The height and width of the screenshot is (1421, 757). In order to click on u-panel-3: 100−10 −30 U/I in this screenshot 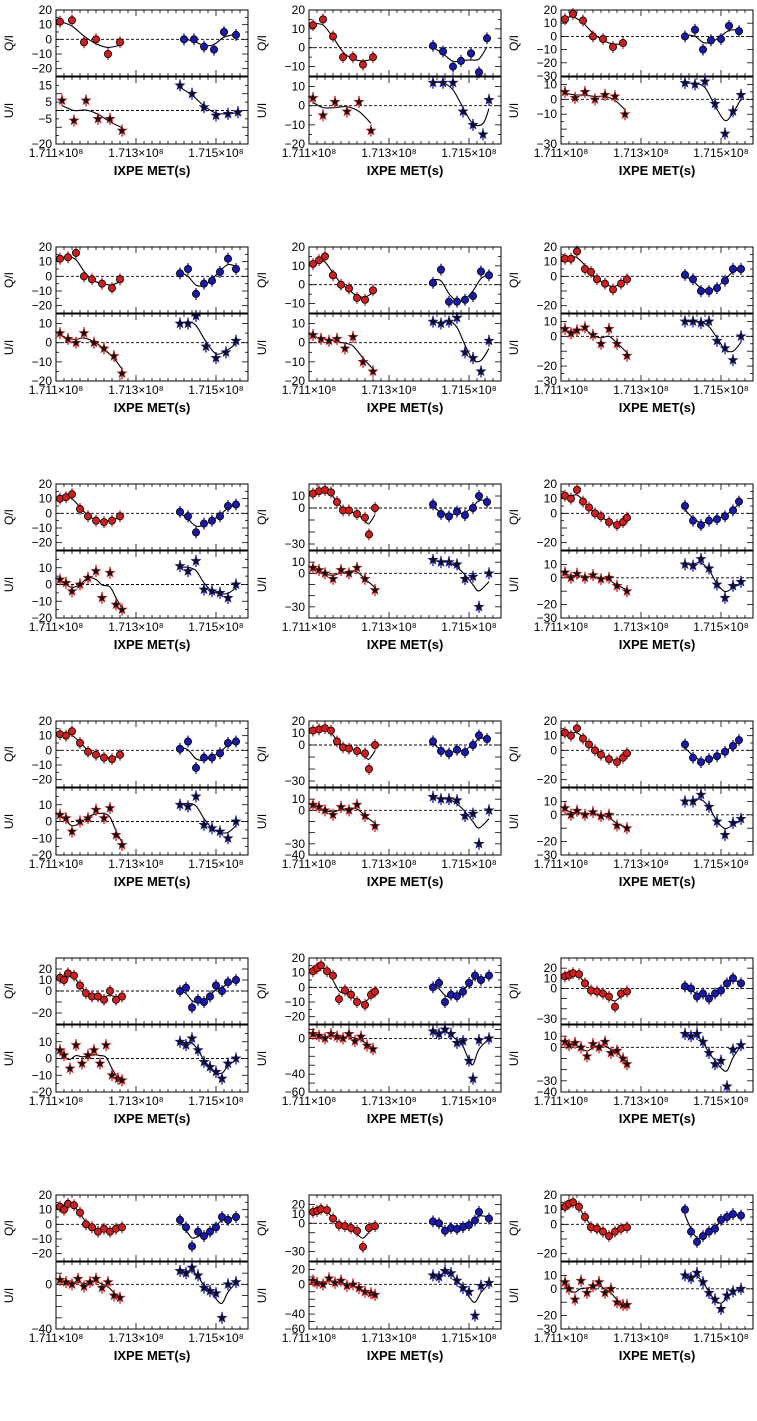, I will do `click(630, 113)`.